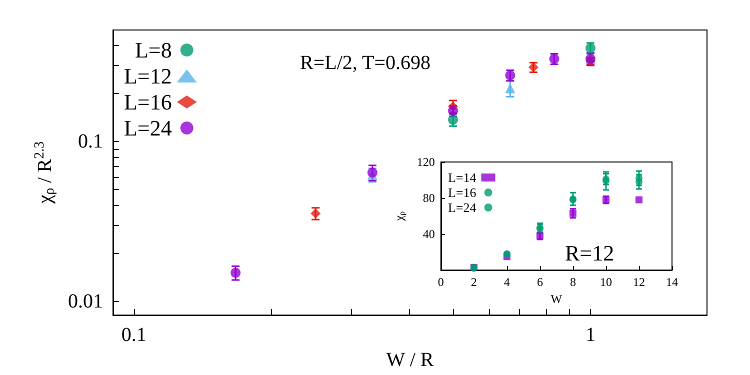  Describe the element at coordinates (556, 299) in the screenshot. I see `x-axis-title: W` at that location.